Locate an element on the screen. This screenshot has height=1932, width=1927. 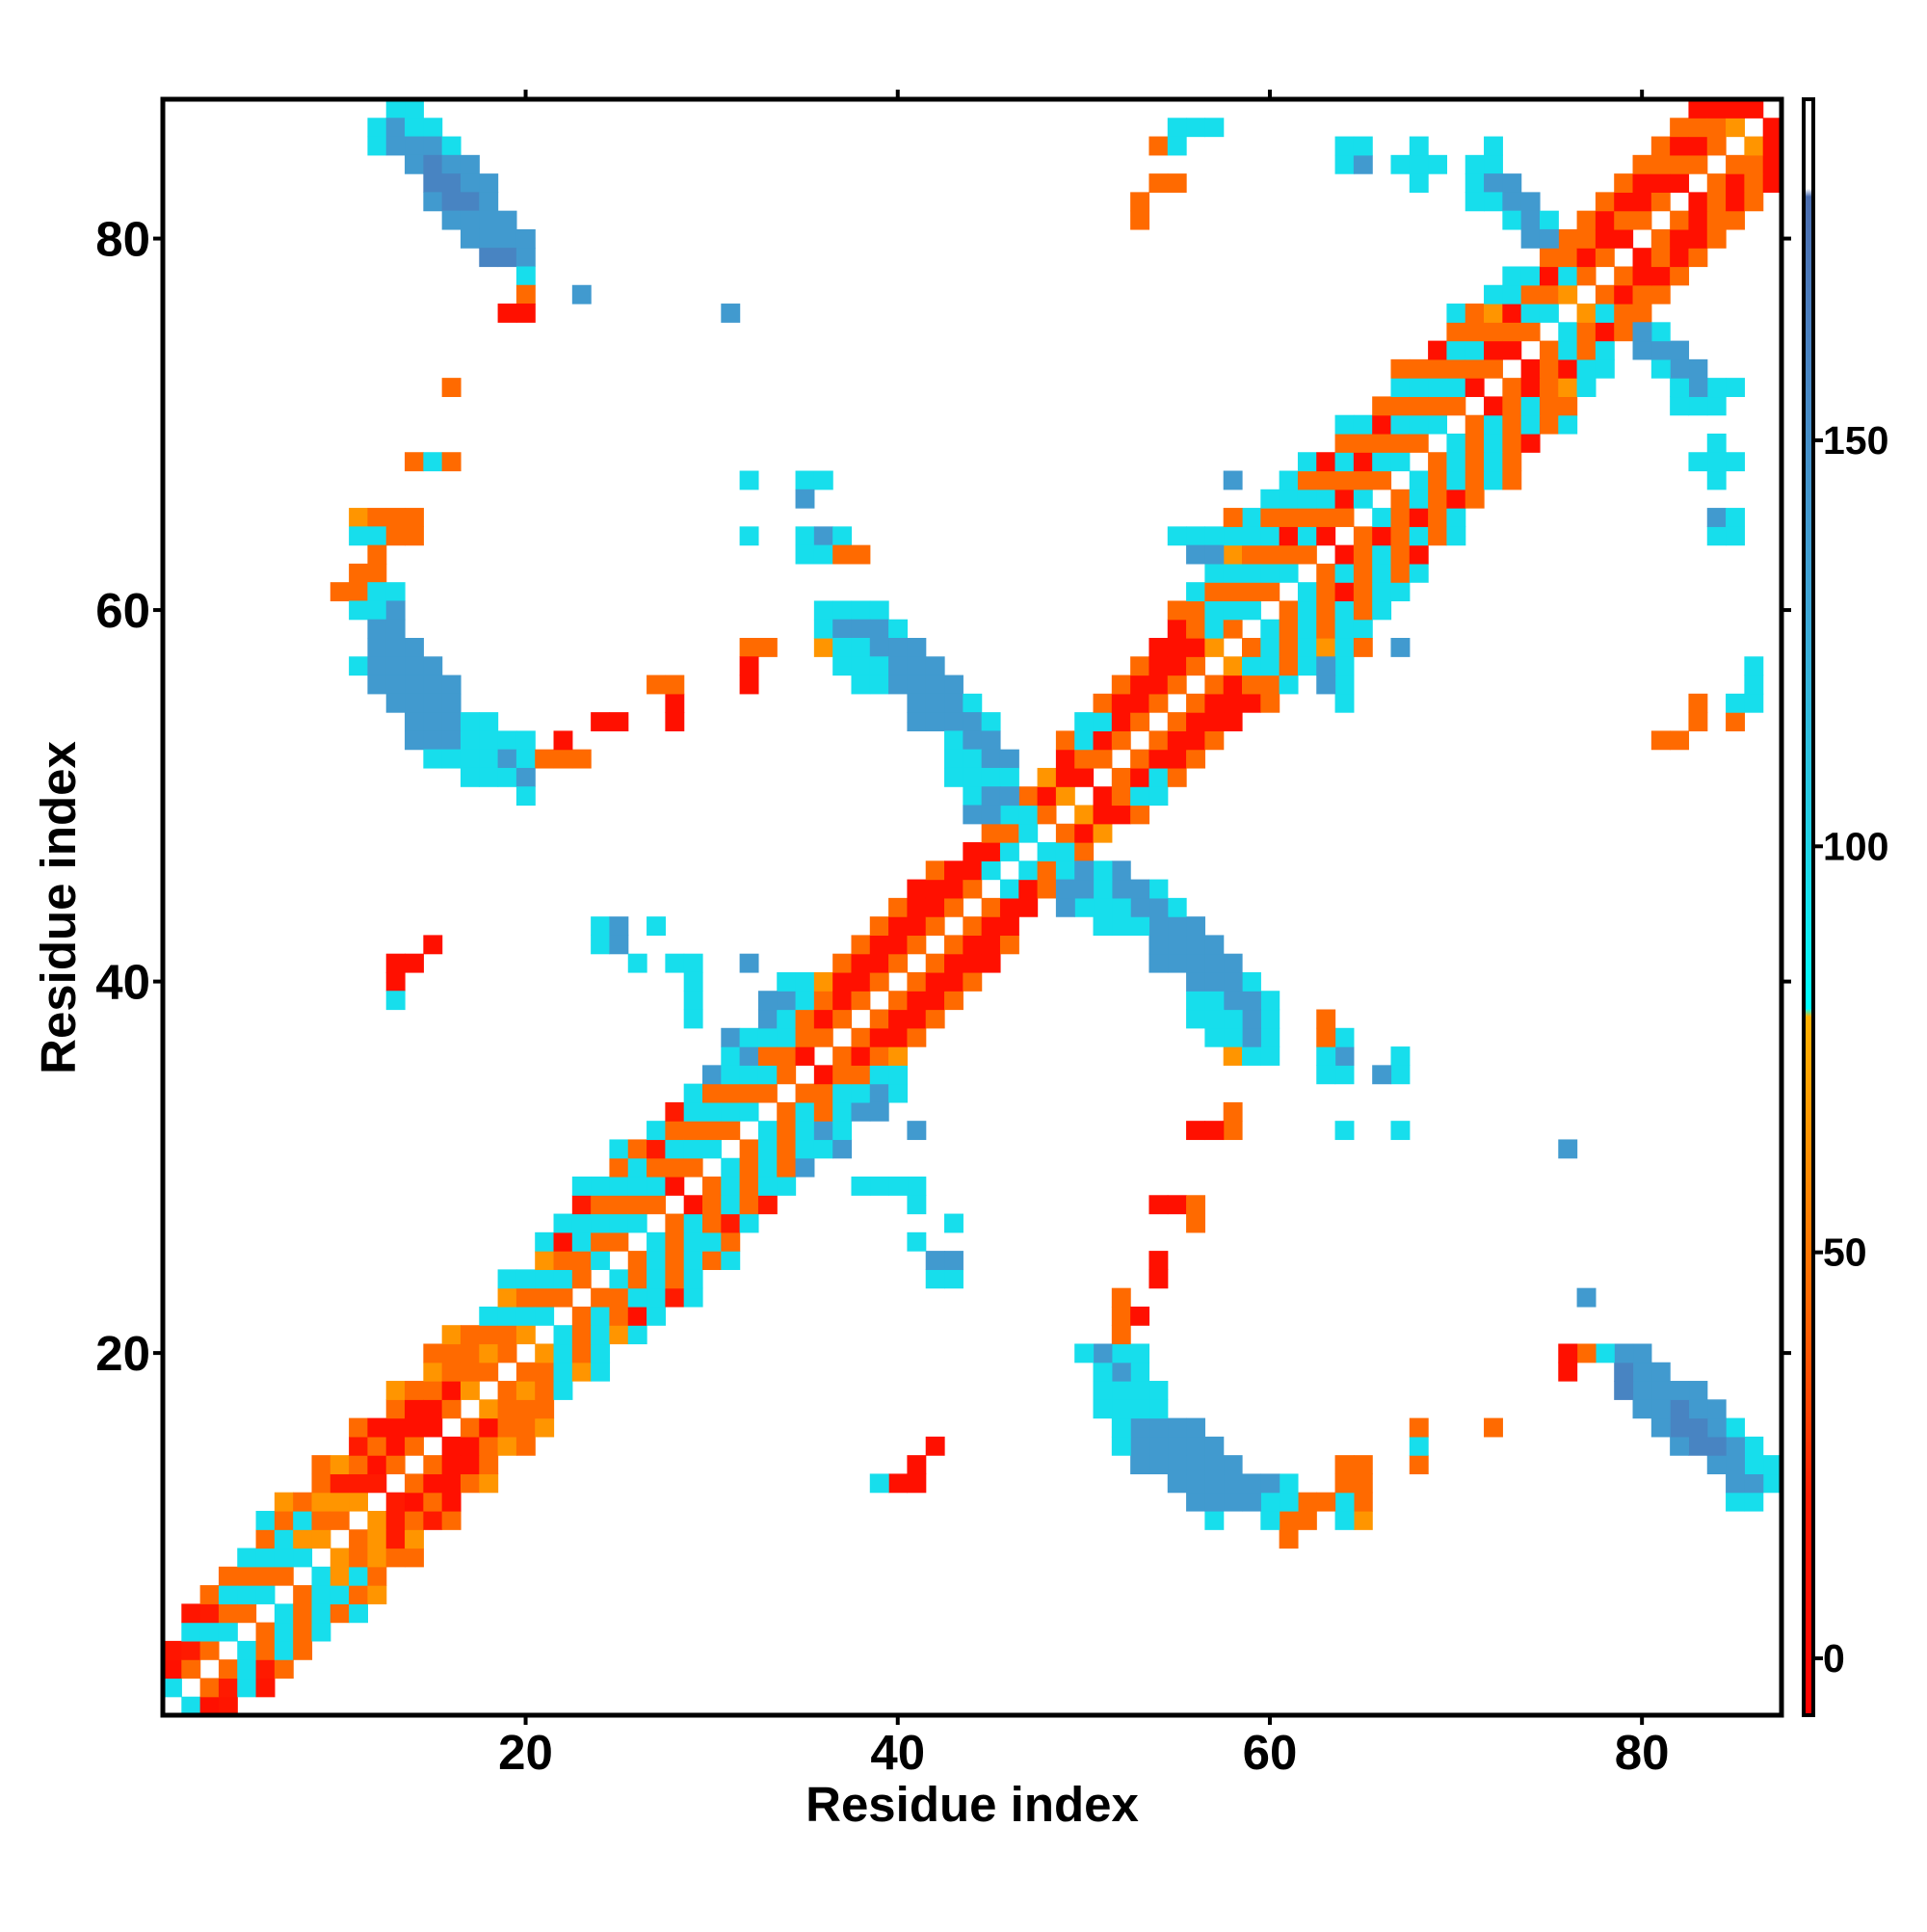
y-tick-label: 40 is located at coordinates (122, 982).